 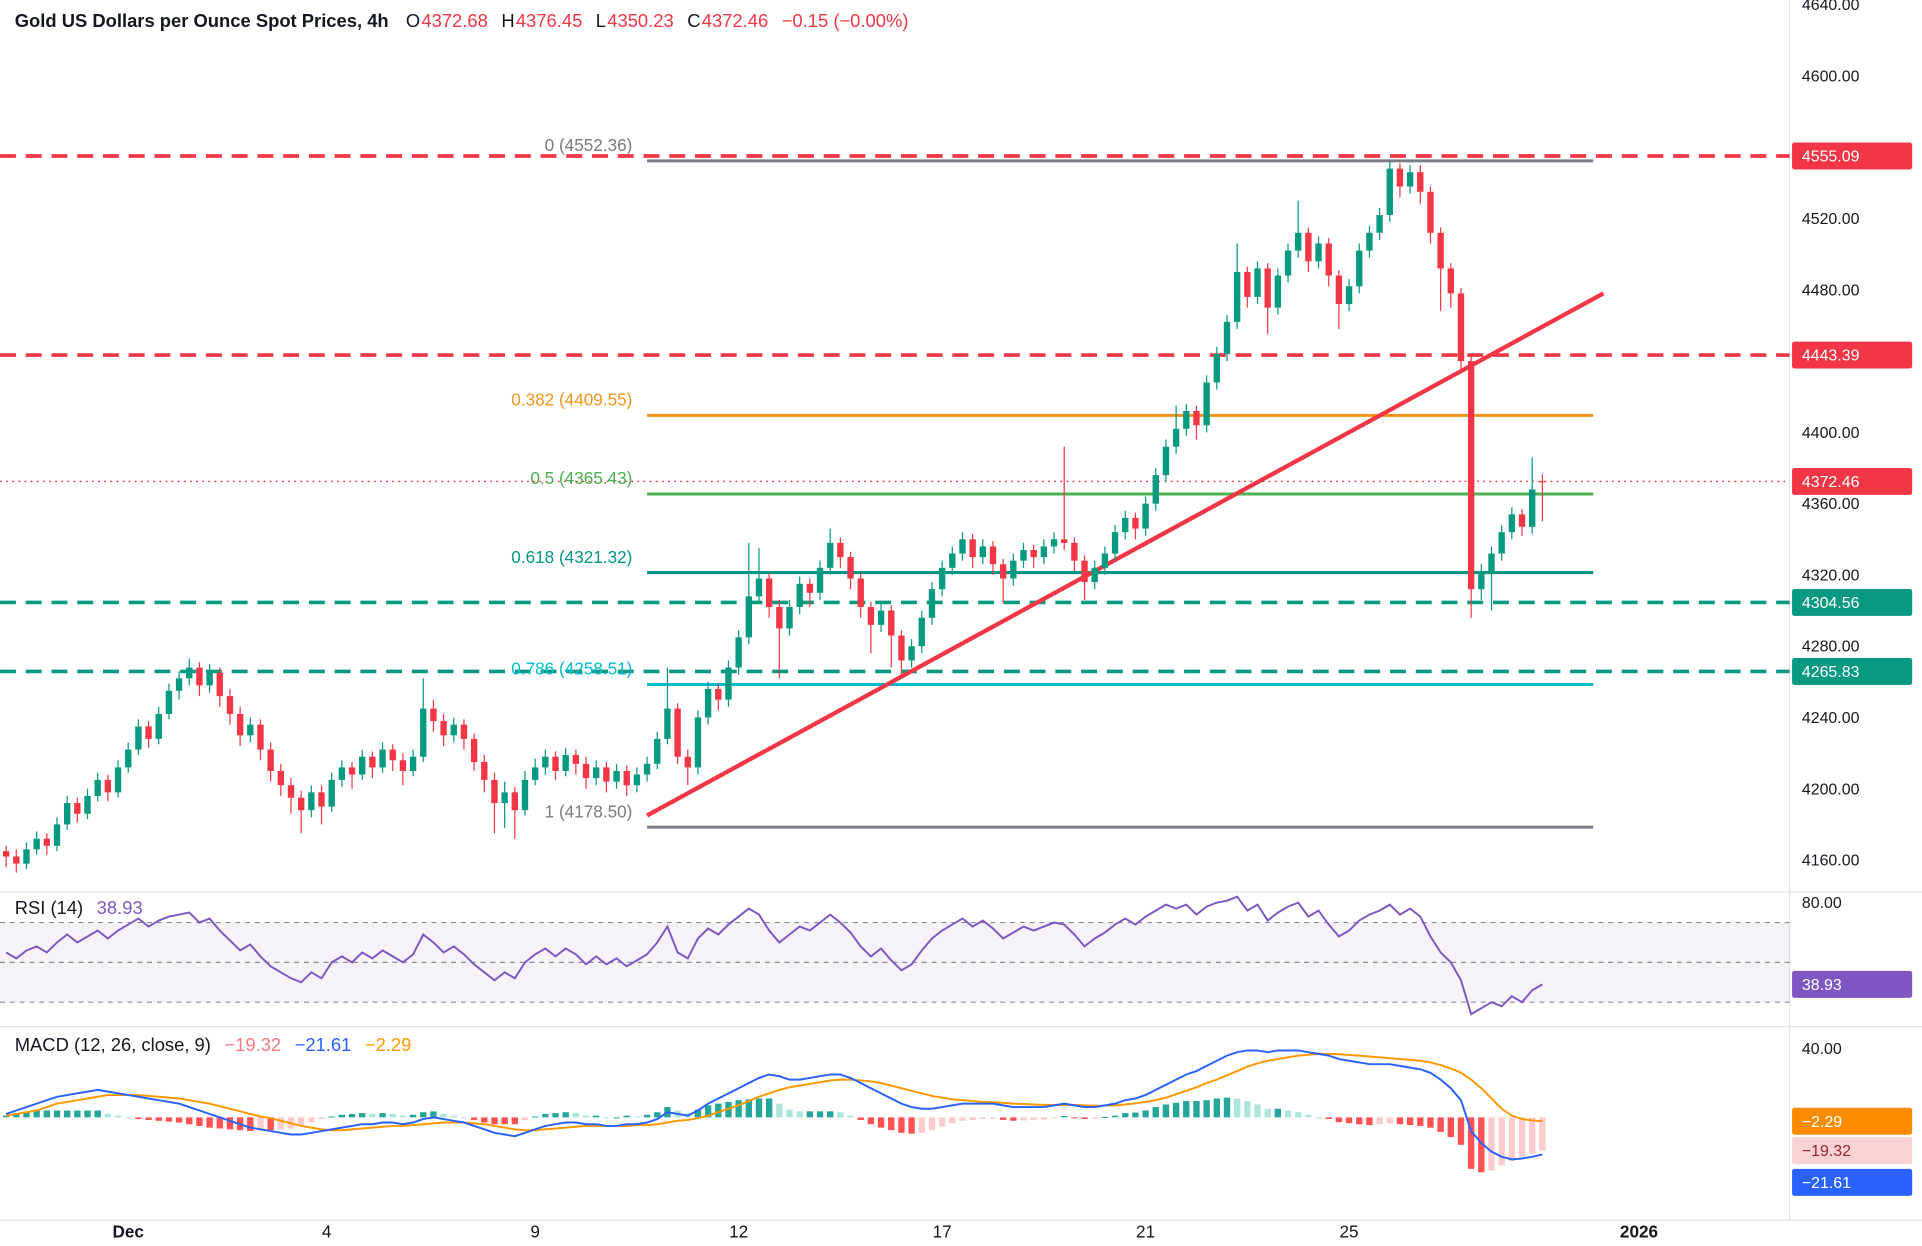 I want to click on rsi-title: RSI (14), so click(x=49, y=908).